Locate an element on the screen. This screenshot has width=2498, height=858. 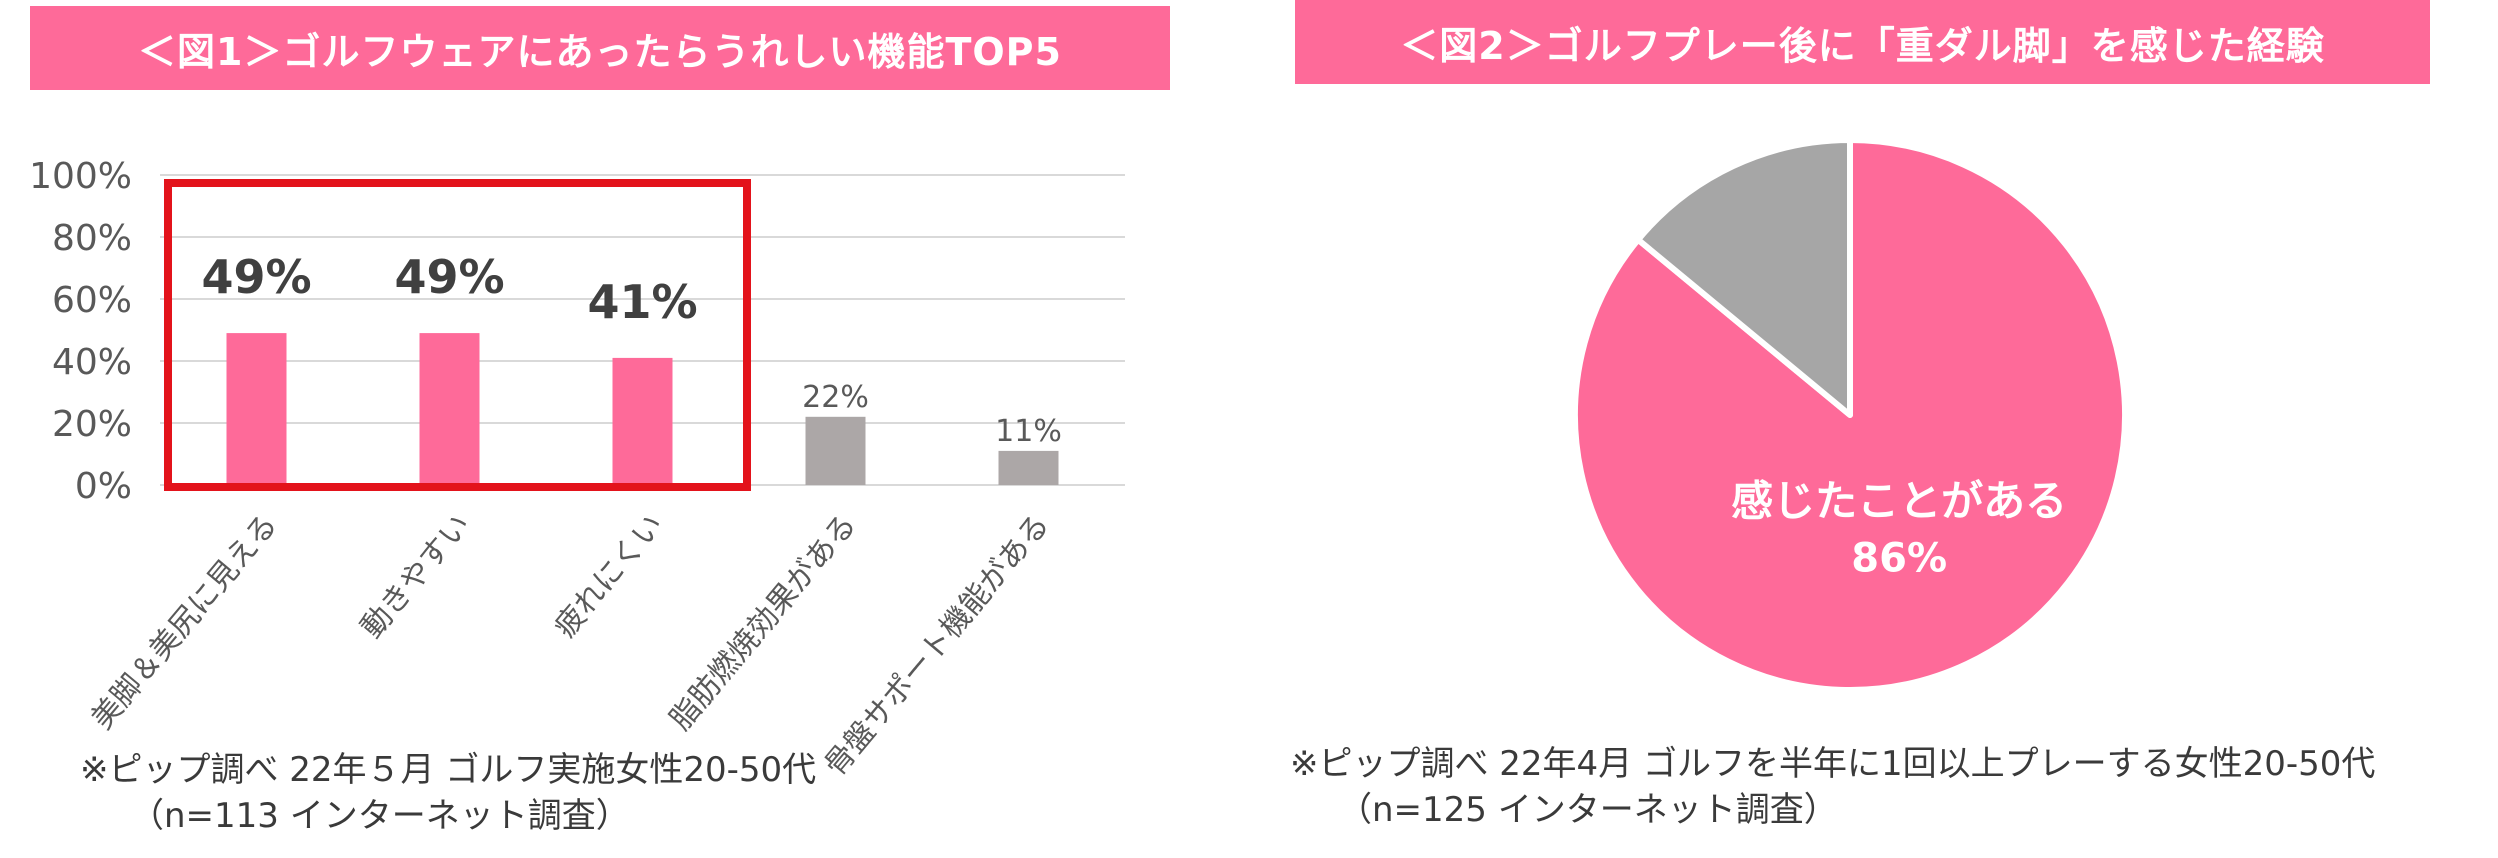
bar-value-label: 22% is located at coordinates (835, 397).